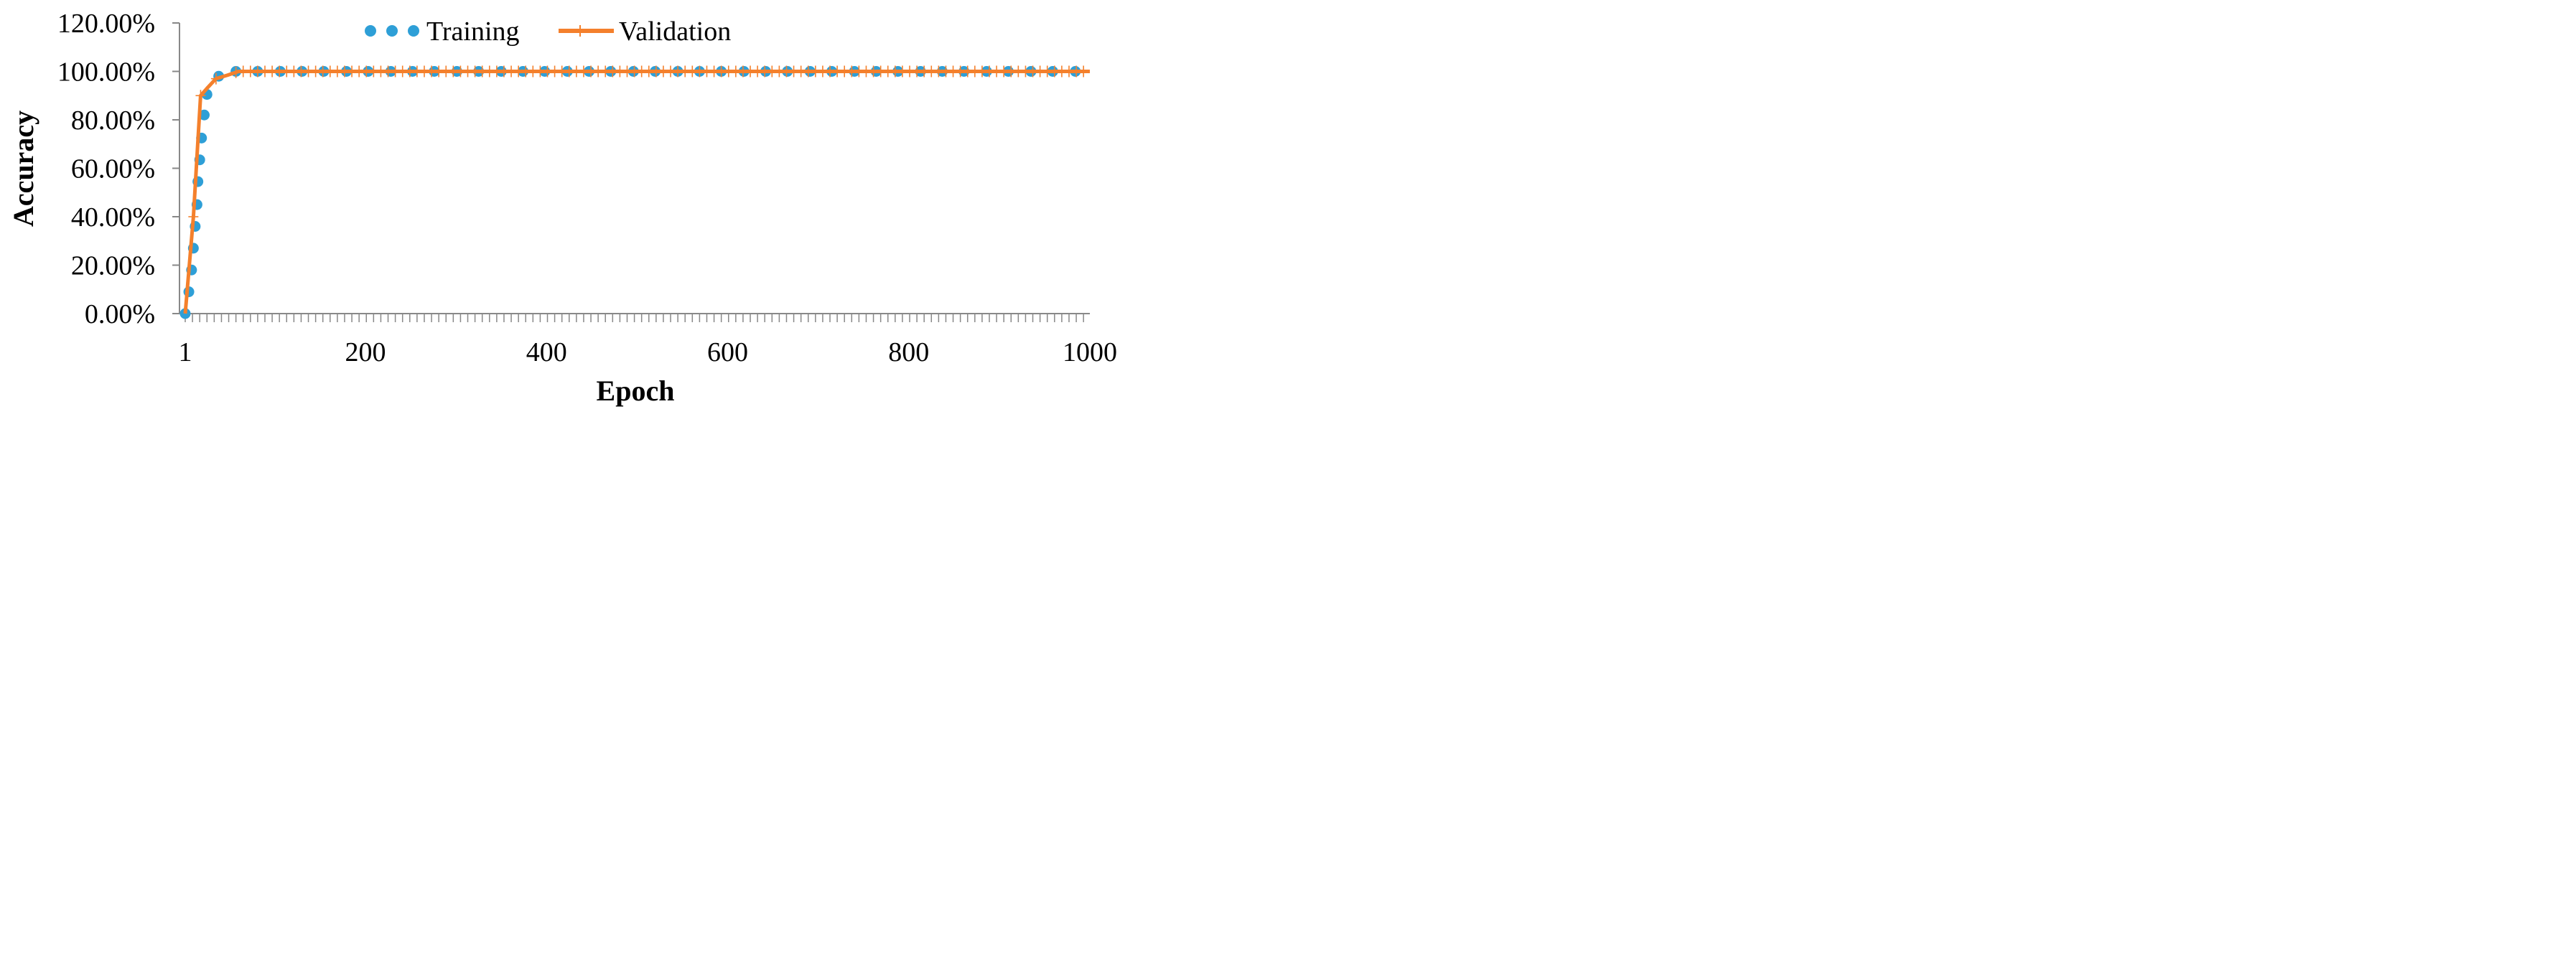 The width and height of the screenshot is (2576, 958). I want to click on x-tick-label: 200, so click(365, 352).